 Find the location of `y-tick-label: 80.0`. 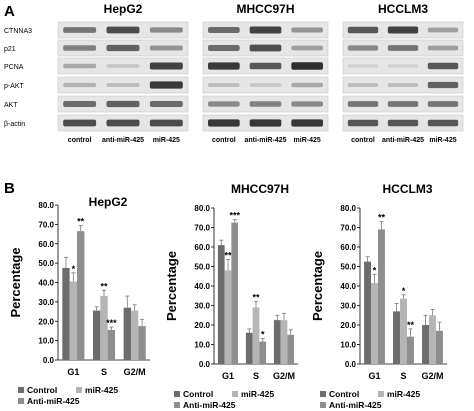

y-tick-label: 80.0 is located at coordinates (46, 205).